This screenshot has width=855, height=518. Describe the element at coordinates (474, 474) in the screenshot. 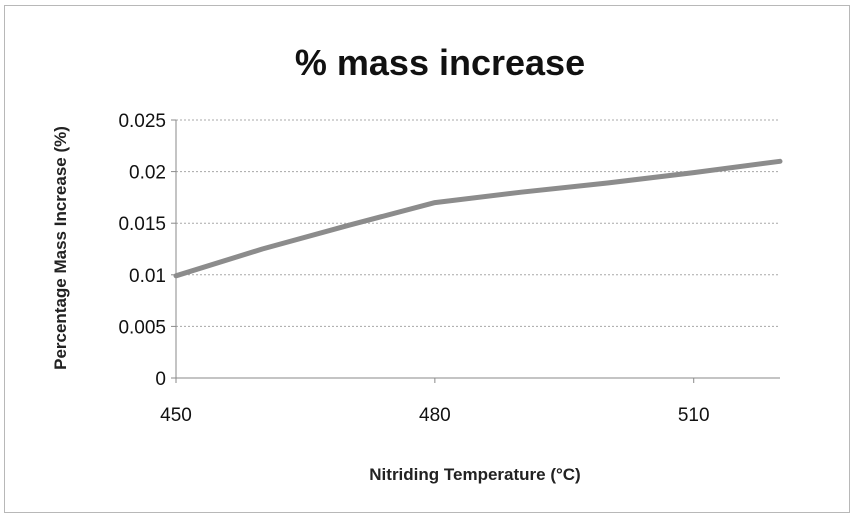

I see `x-axis-label: Nitriding Temperature (°C)` at that location.